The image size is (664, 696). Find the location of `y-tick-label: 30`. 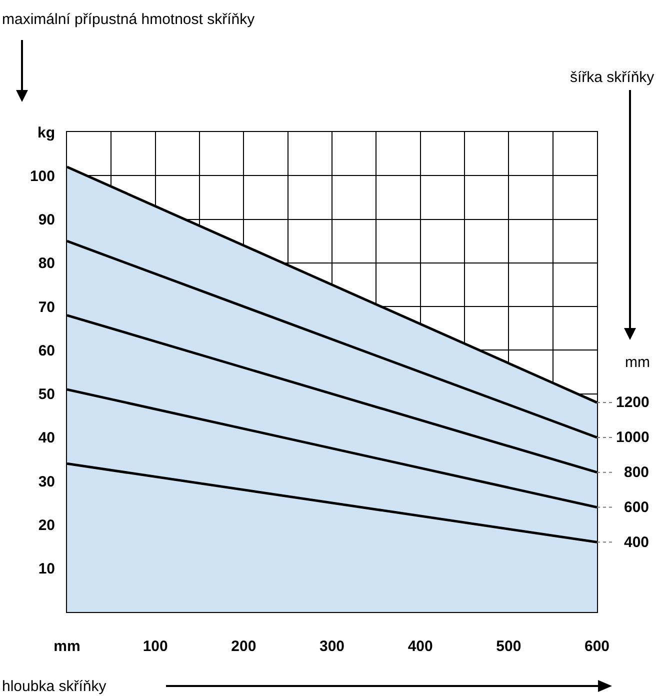

y-tick-label: 30 is located at coordinates (46, 481).